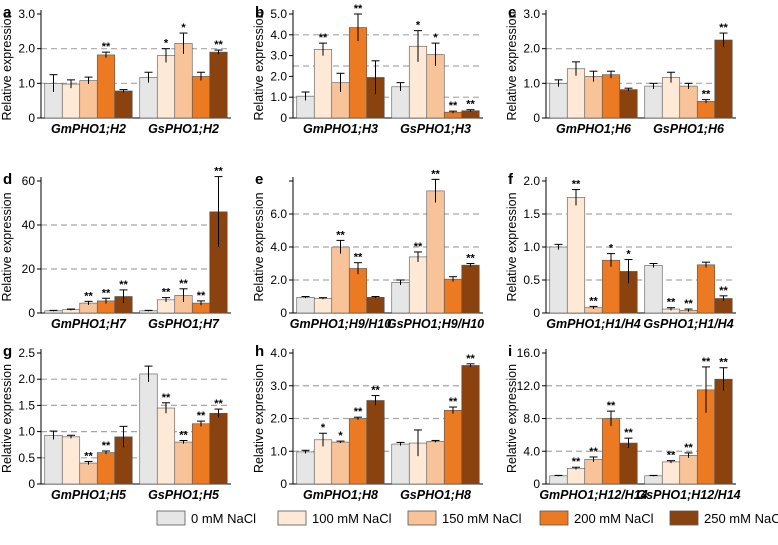 Image resolution: width=778 pixels, height=545 pixels. Describe the element at coordinates (435, 495) in the screenshot. I see `group-label: GsPHO1;H8` at that location.